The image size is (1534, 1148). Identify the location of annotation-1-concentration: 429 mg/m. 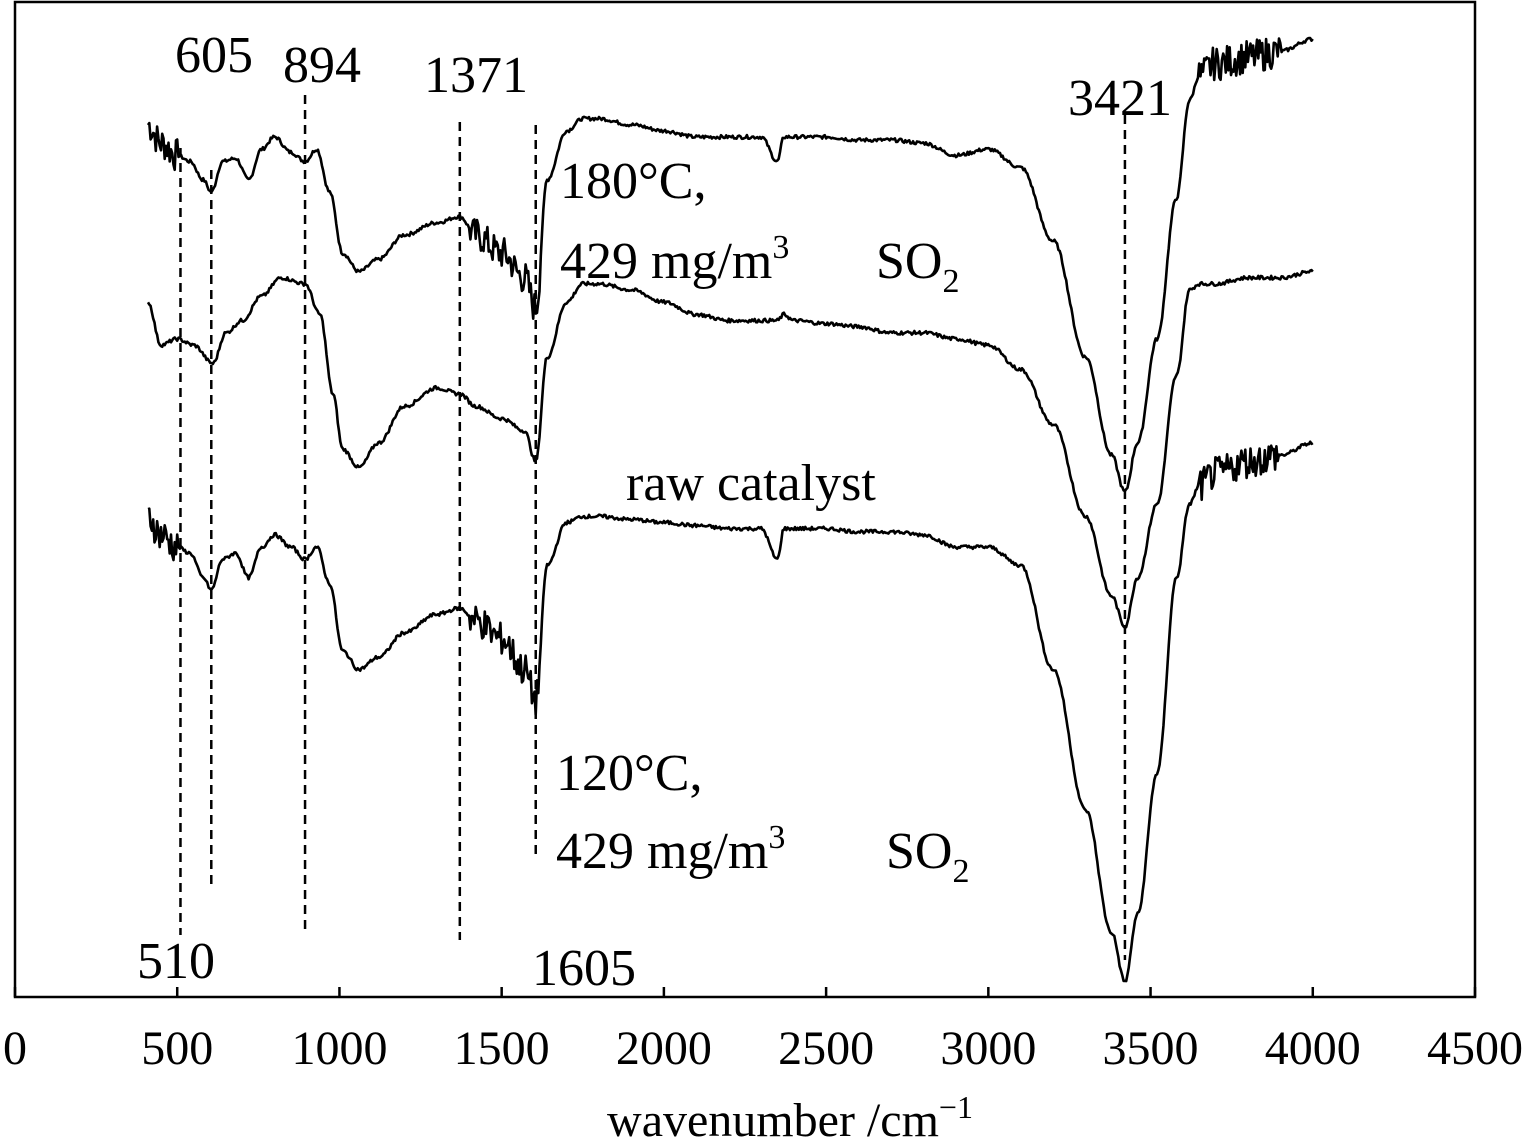
(666, 261).